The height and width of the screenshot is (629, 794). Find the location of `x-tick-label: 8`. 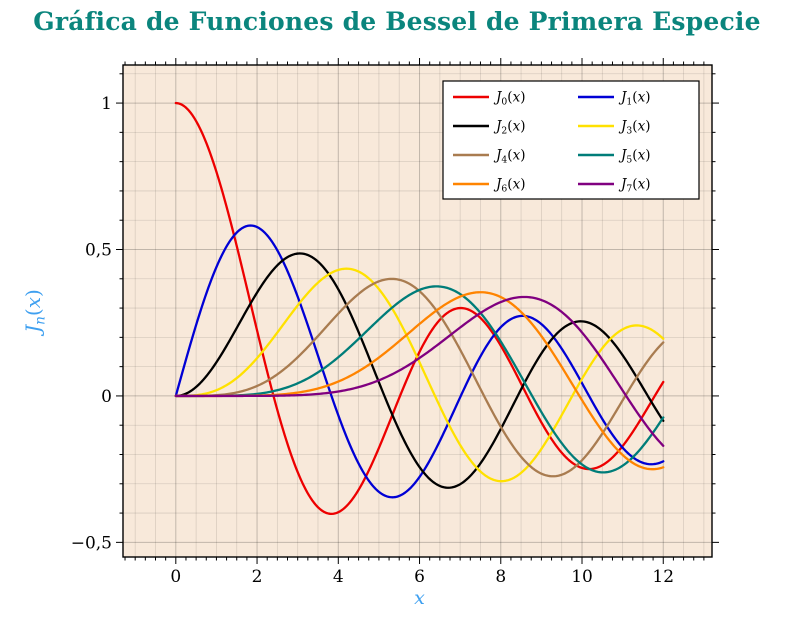

x-tick-label: 8 is located at coordinates (500, 577).